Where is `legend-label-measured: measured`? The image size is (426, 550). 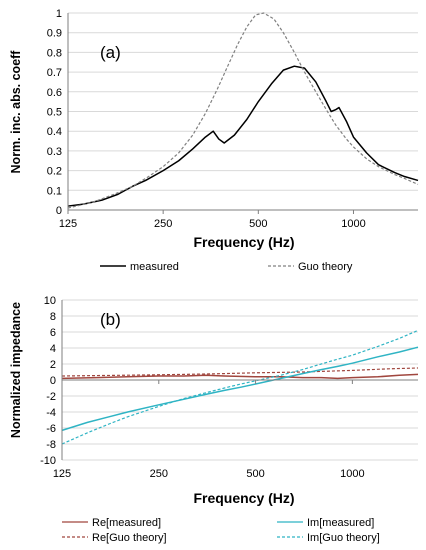
legend-label-measured: measured is located at coordinates (154, 267).